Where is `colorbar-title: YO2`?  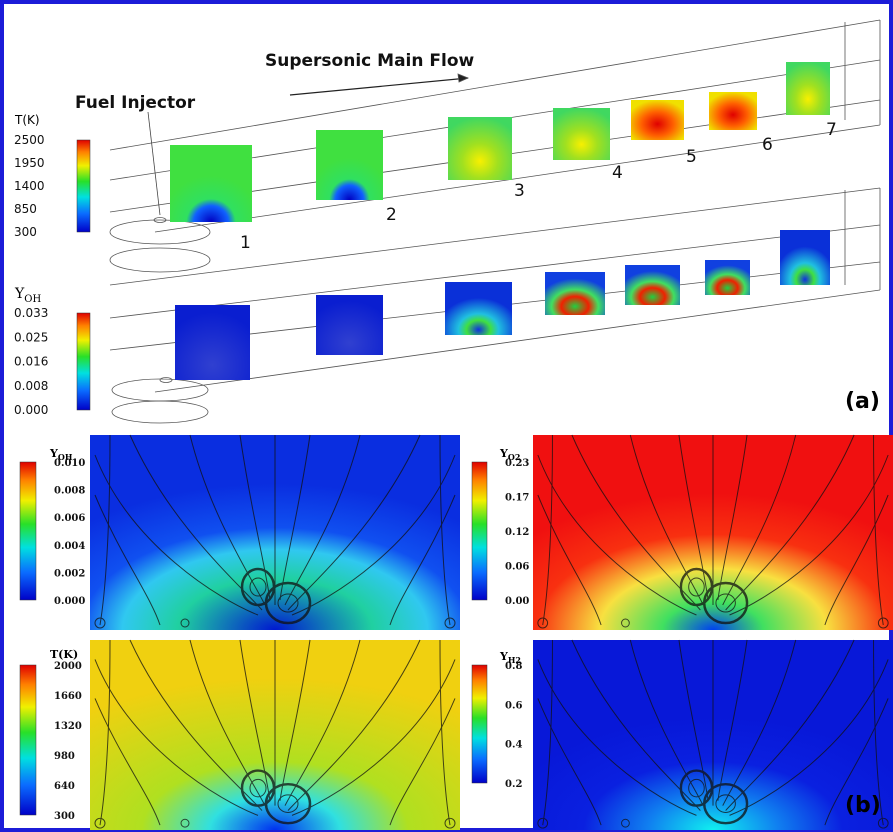 colorbar-title: YO2 is located at coordinates (509, 454).